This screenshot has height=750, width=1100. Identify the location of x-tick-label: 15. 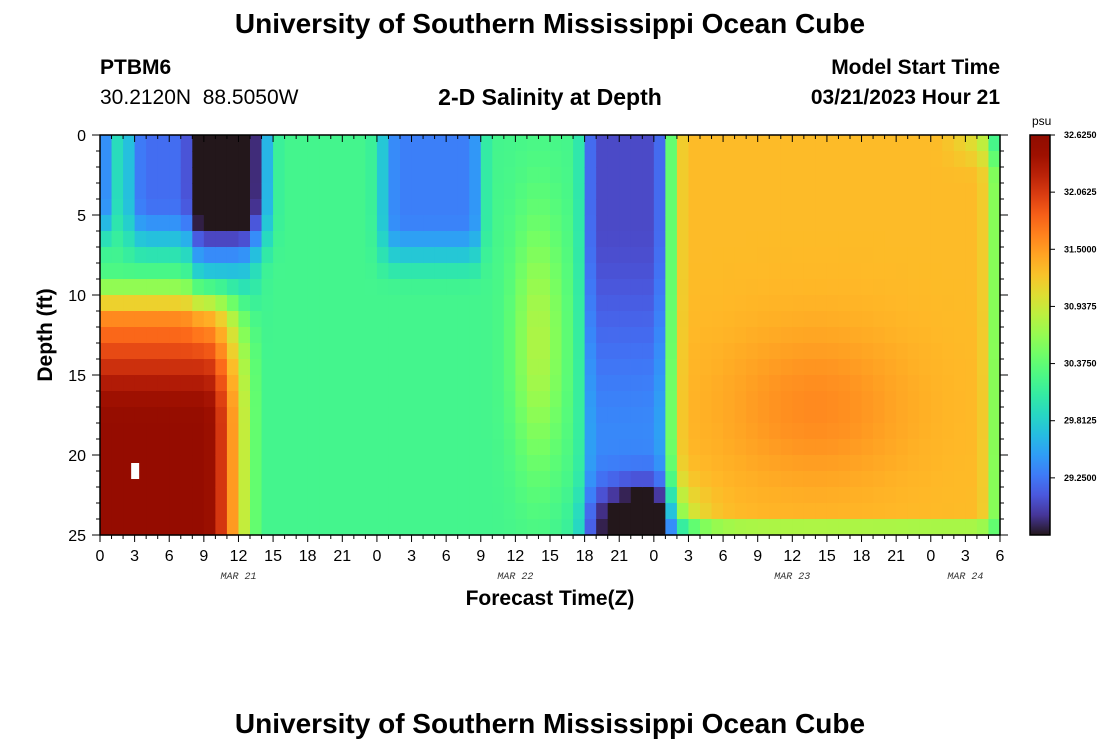
(827, 556).